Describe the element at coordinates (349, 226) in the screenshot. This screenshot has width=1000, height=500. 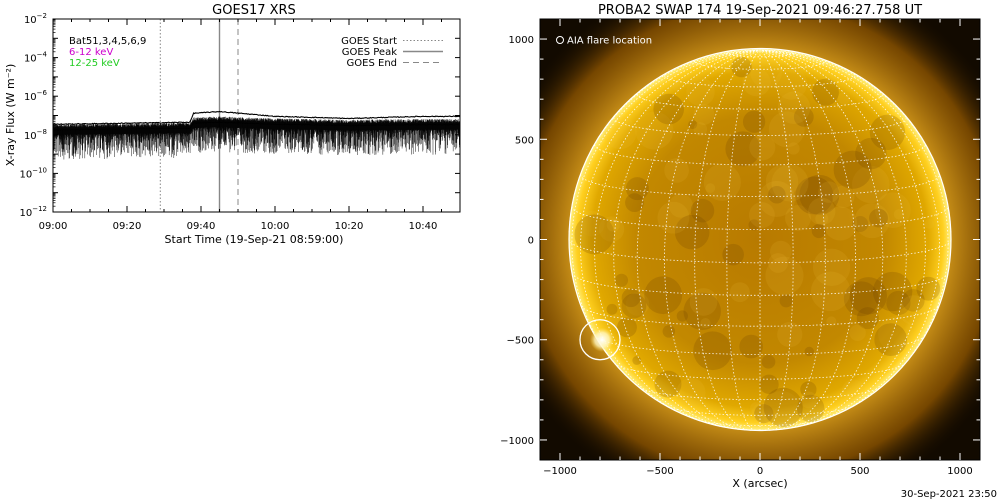
I see `x-tick-label: 10:20` at that location.